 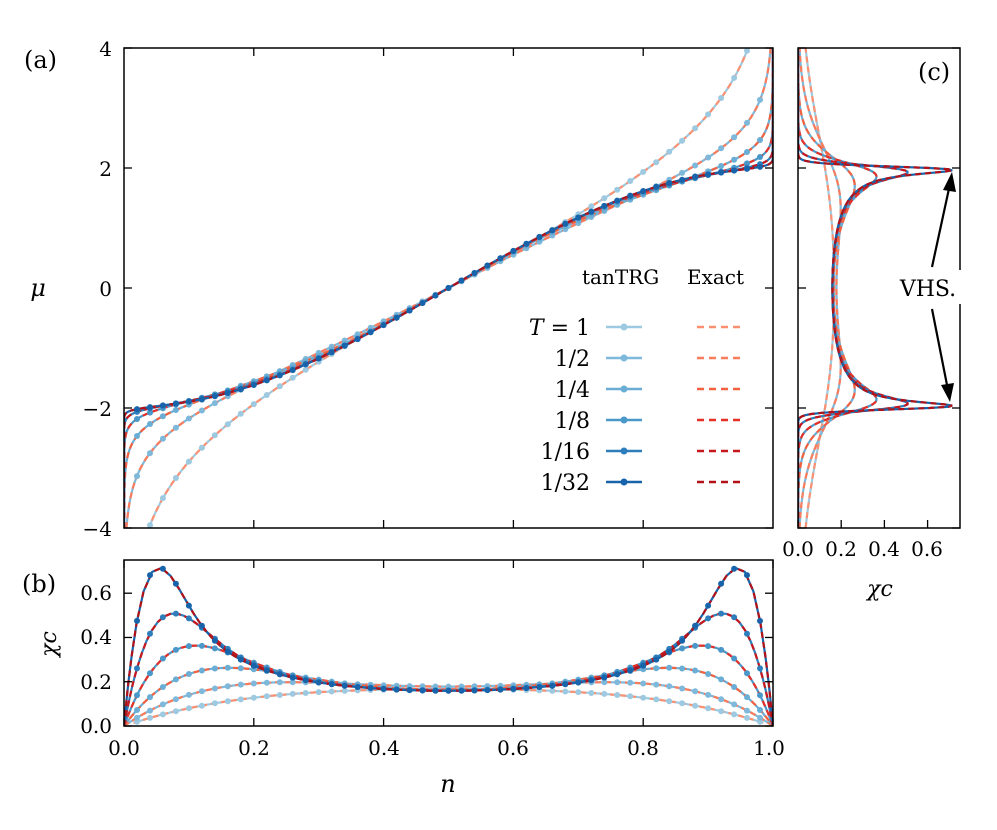 I want to click on ytick-label-a-0: 0, so click(x=105, y=289).